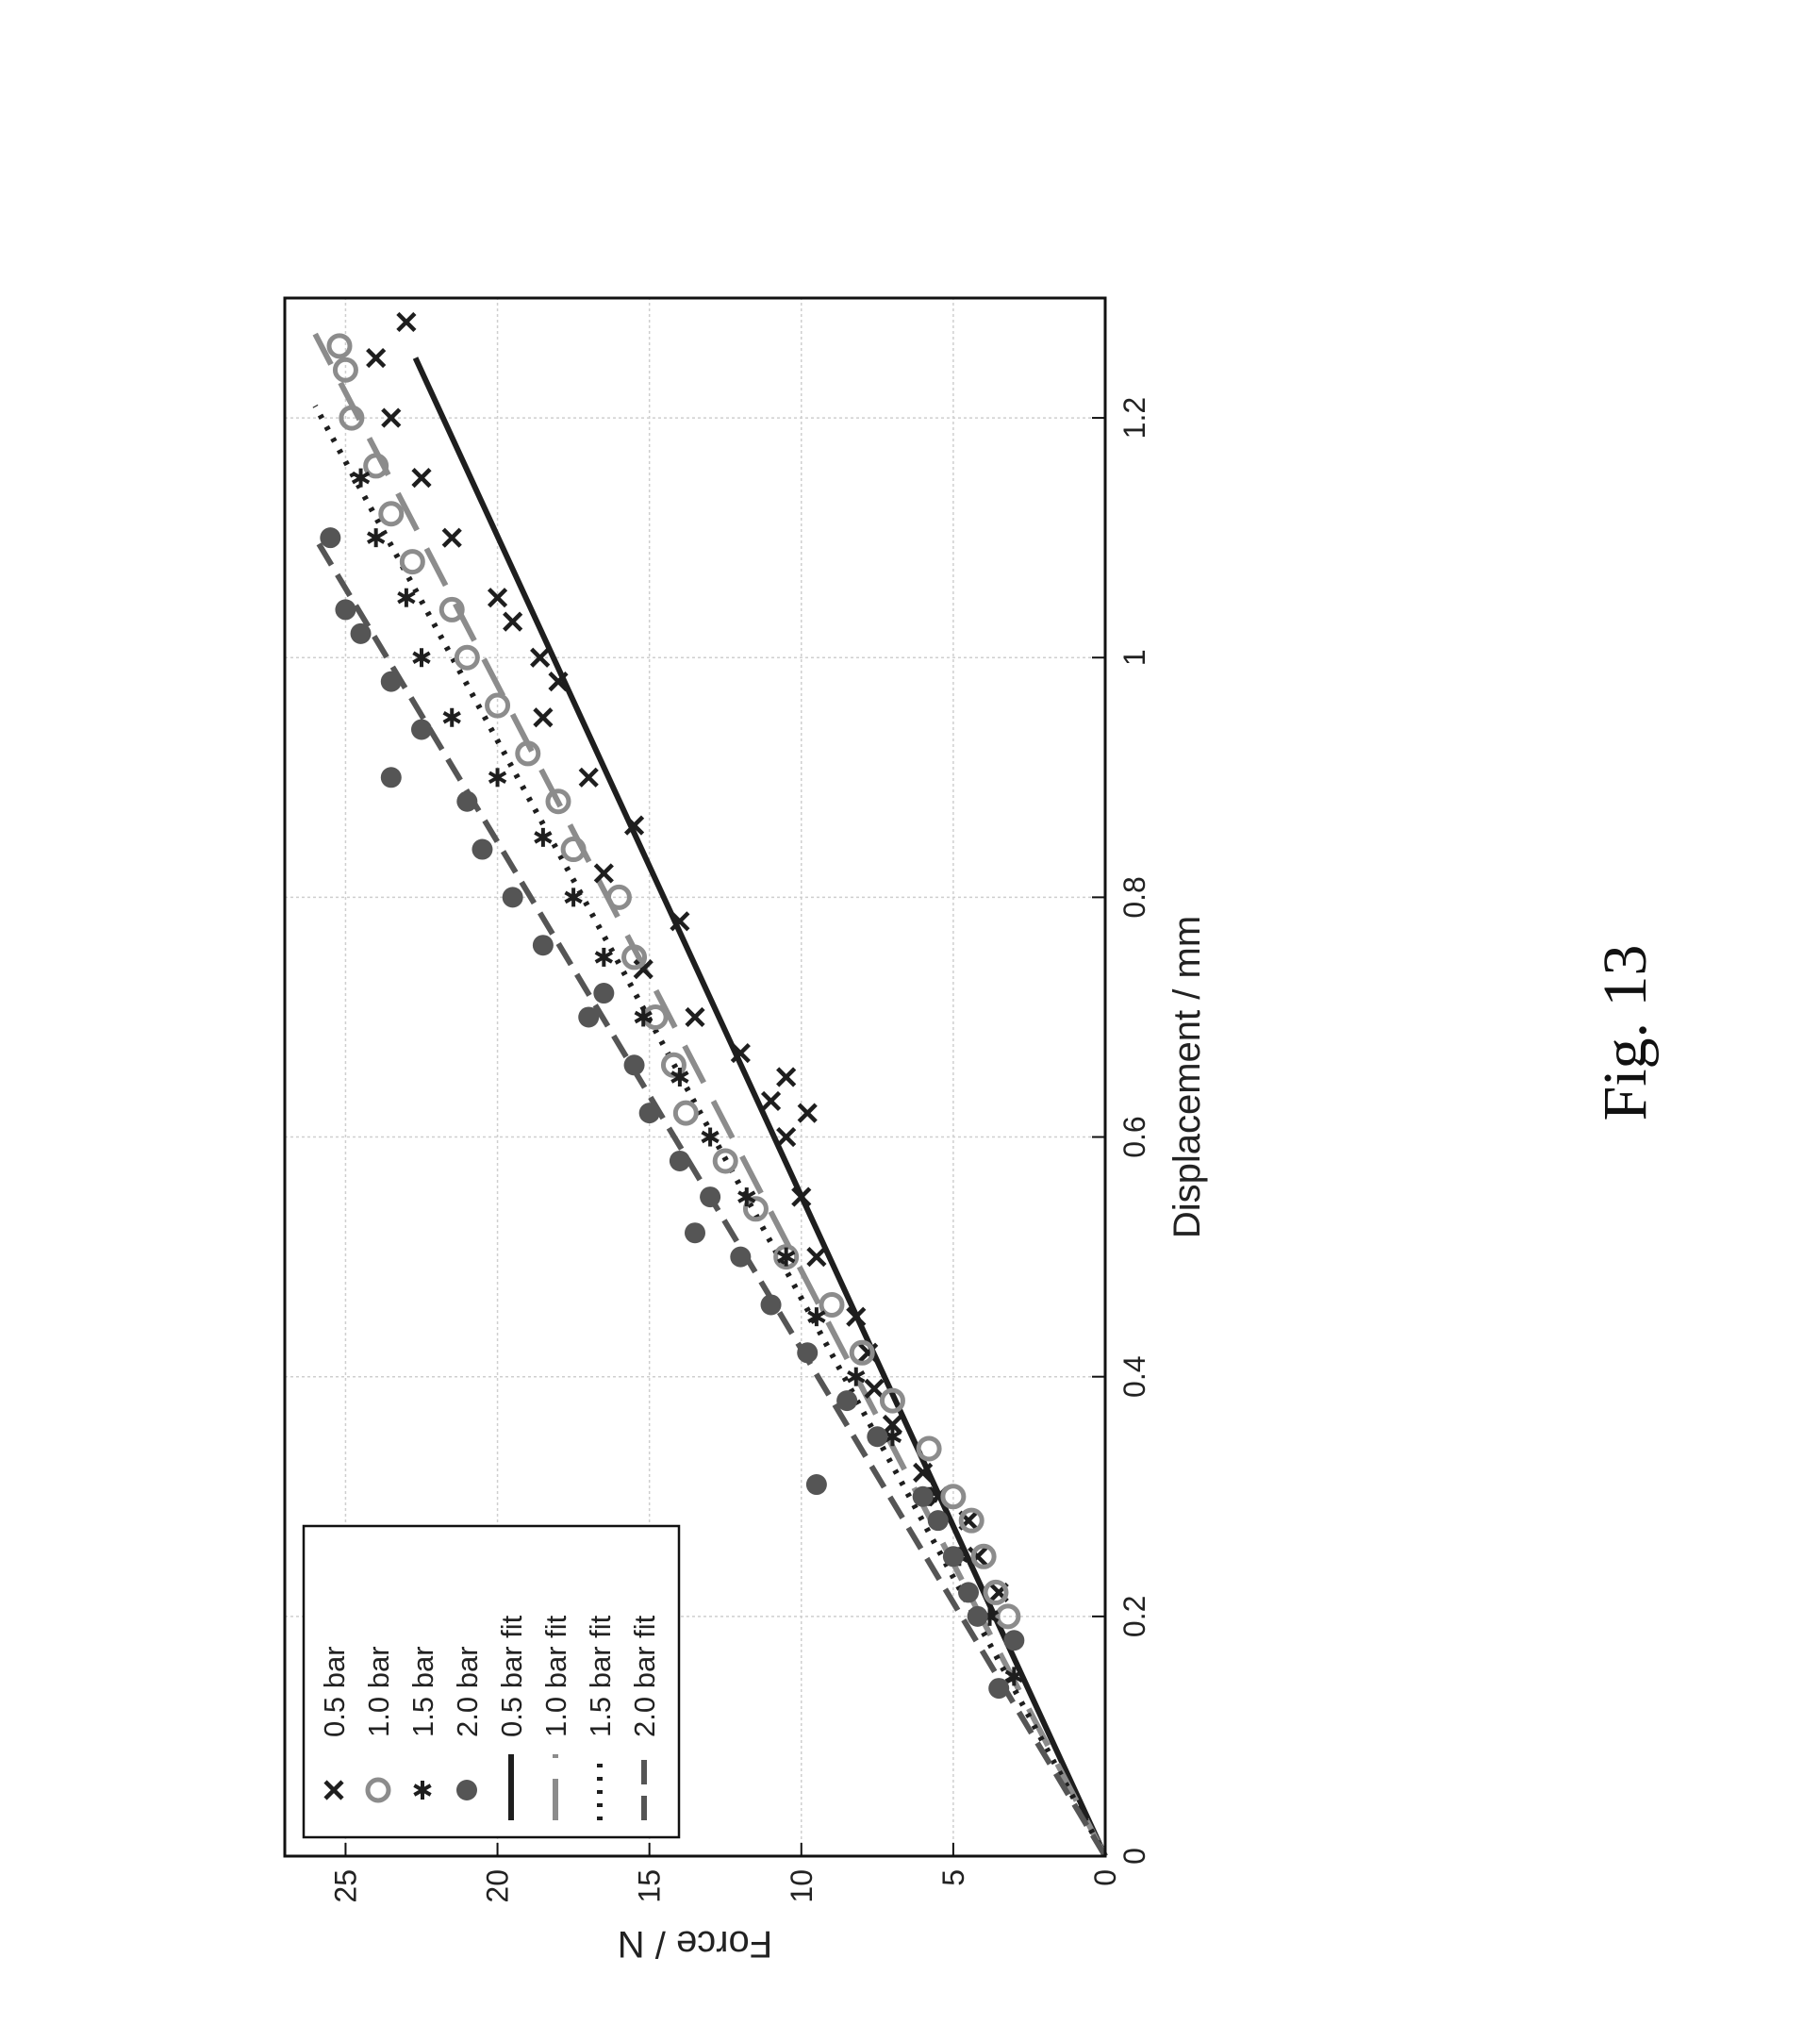 The image size is (1820, 2024). Describe the element at coordinates (1134, 1376) in the screenshot. I see `x-tick-label: 0.4` at that location.